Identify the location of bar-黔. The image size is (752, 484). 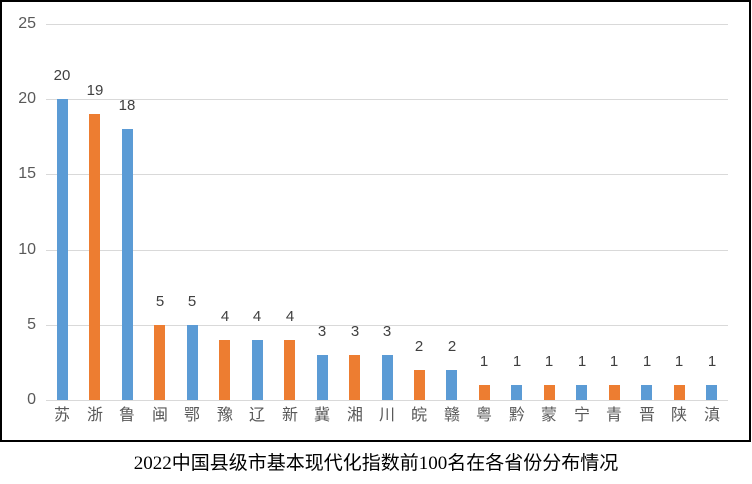
(516, 392).